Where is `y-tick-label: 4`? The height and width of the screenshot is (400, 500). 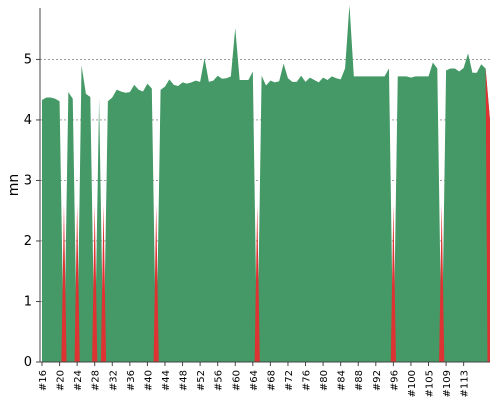
y-tick-label: 4 is located at coordinates (28, 120).